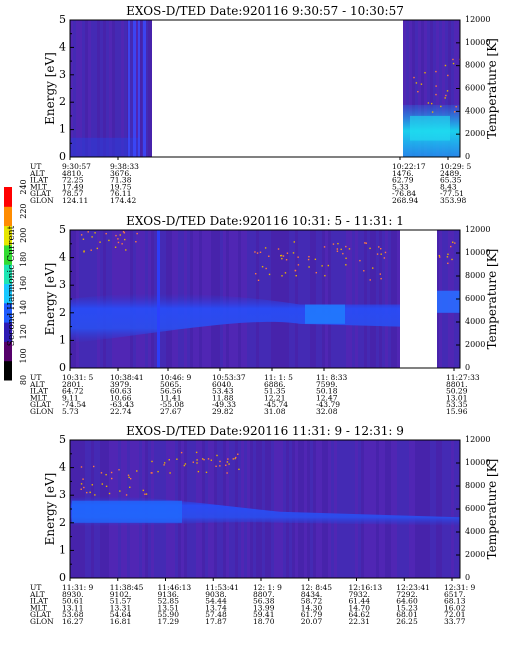  I want to click on orbit-value: 58.72, so click(312, 601).